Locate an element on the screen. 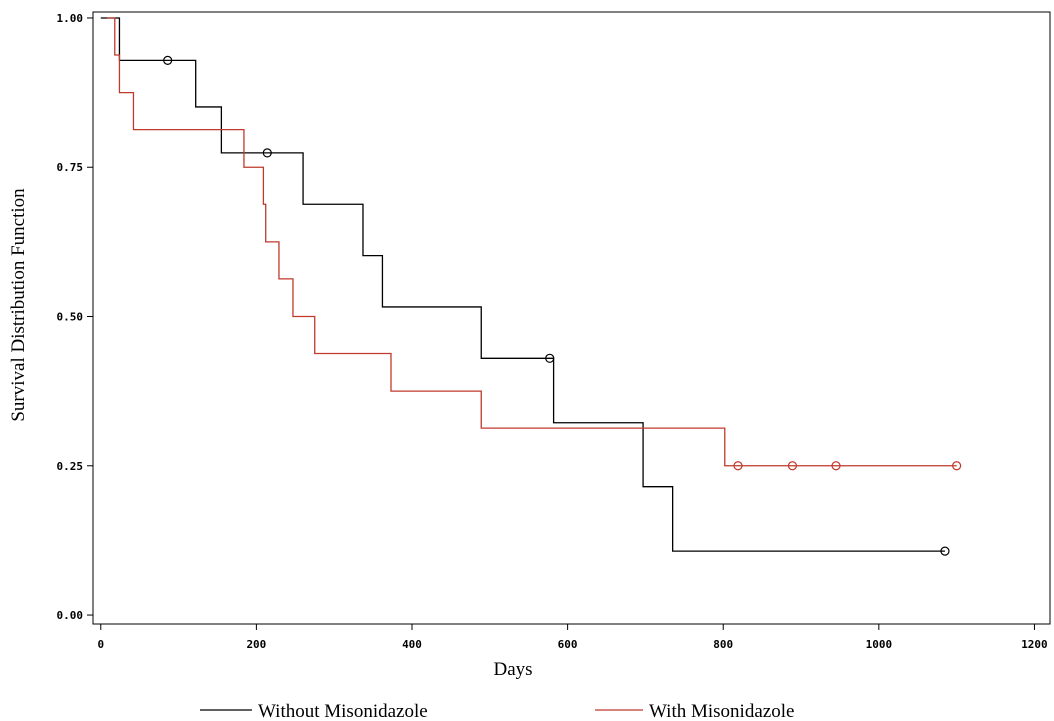  x-axis: 0 200 400 600 800 1000 1200 is located at coordinates (572, 637).